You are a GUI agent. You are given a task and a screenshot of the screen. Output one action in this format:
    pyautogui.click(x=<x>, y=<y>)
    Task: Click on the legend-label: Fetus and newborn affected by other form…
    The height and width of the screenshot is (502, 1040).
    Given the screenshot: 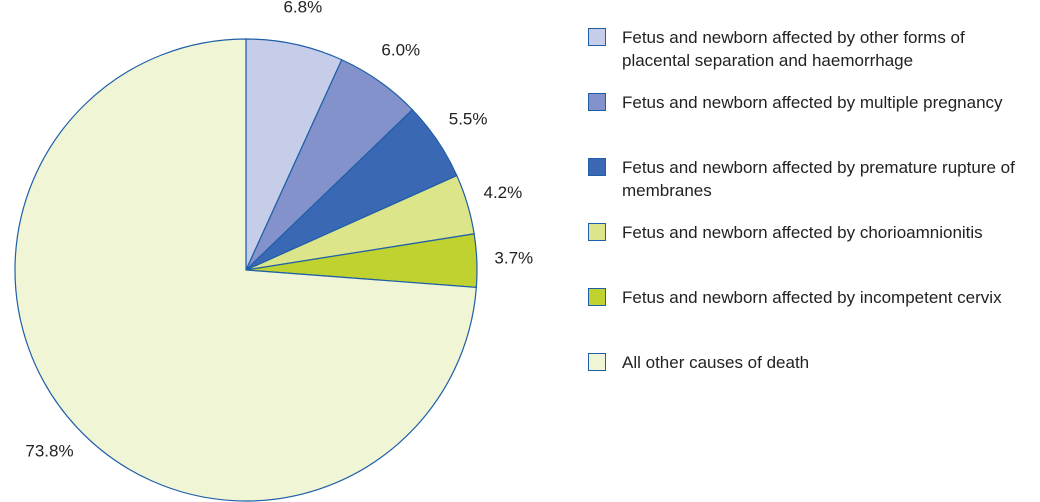 What is the action you would take?
    pyautogui.click(x=793, y=49)
    